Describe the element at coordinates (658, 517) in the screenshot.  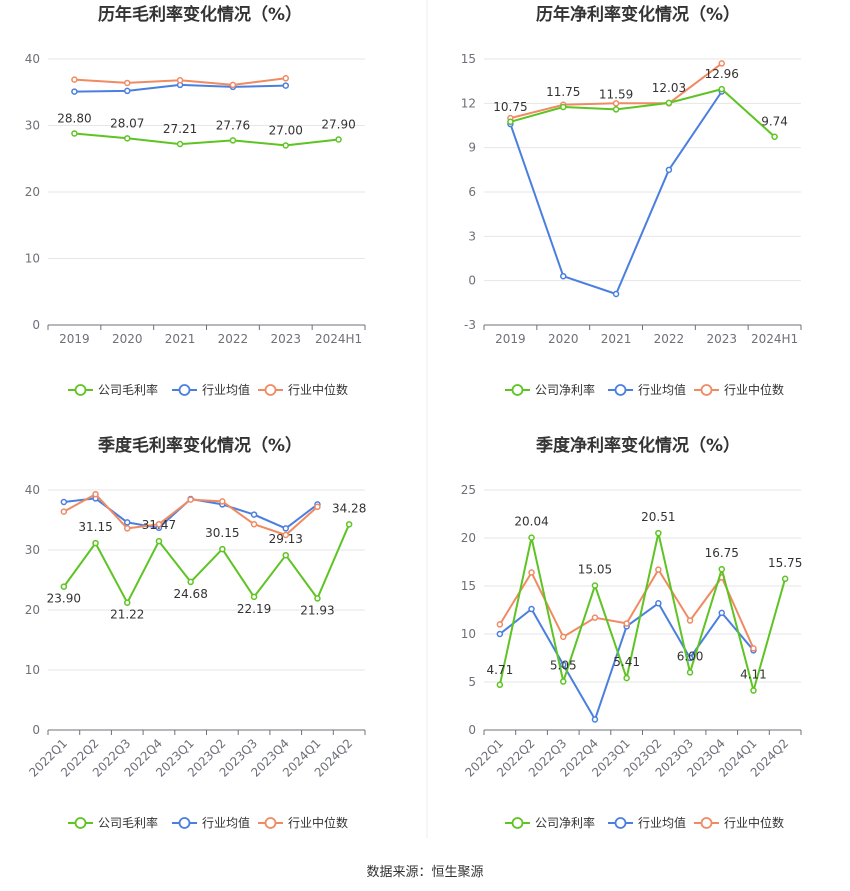
I see `data-label: 20.51` at that location.